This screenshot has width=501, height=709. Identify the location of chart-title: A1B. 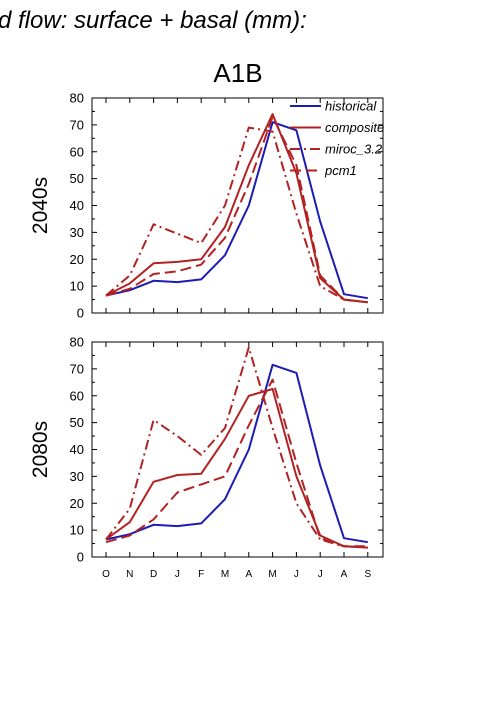
(237, 73).